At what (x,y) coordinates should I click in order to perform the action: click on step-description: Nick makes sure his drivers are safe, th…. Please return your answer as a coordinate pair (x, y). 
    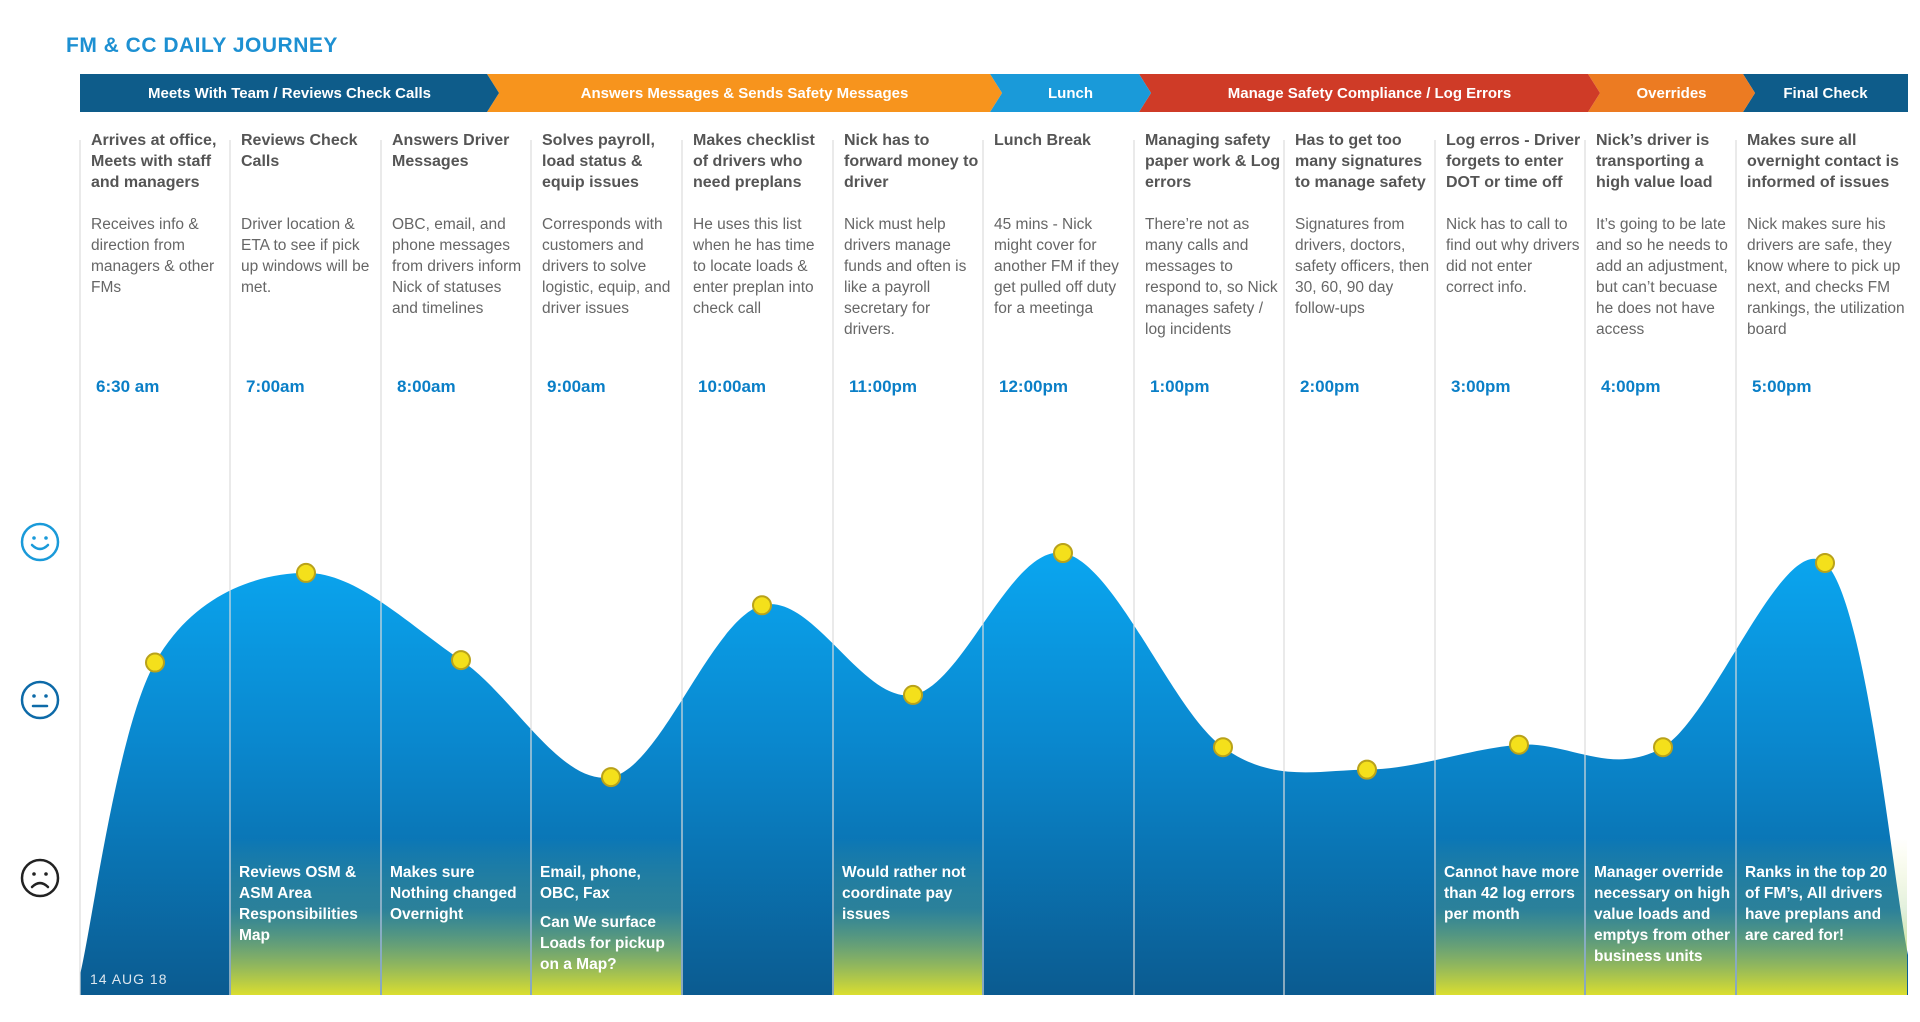
    Looking at the image, I should click on (1826, 277).